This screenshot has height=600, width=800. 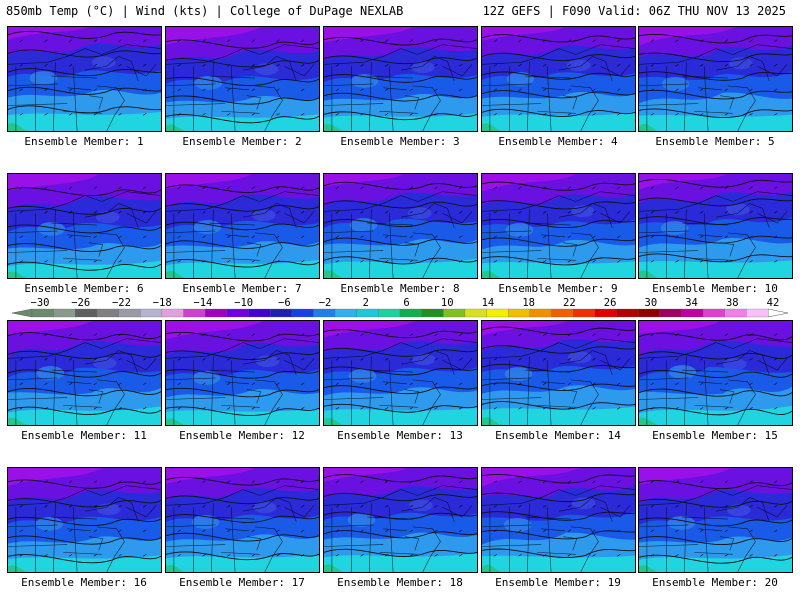 I want to click on ensemble-member-caption: Ensemble Member: 16, so click(x=84, y=582).